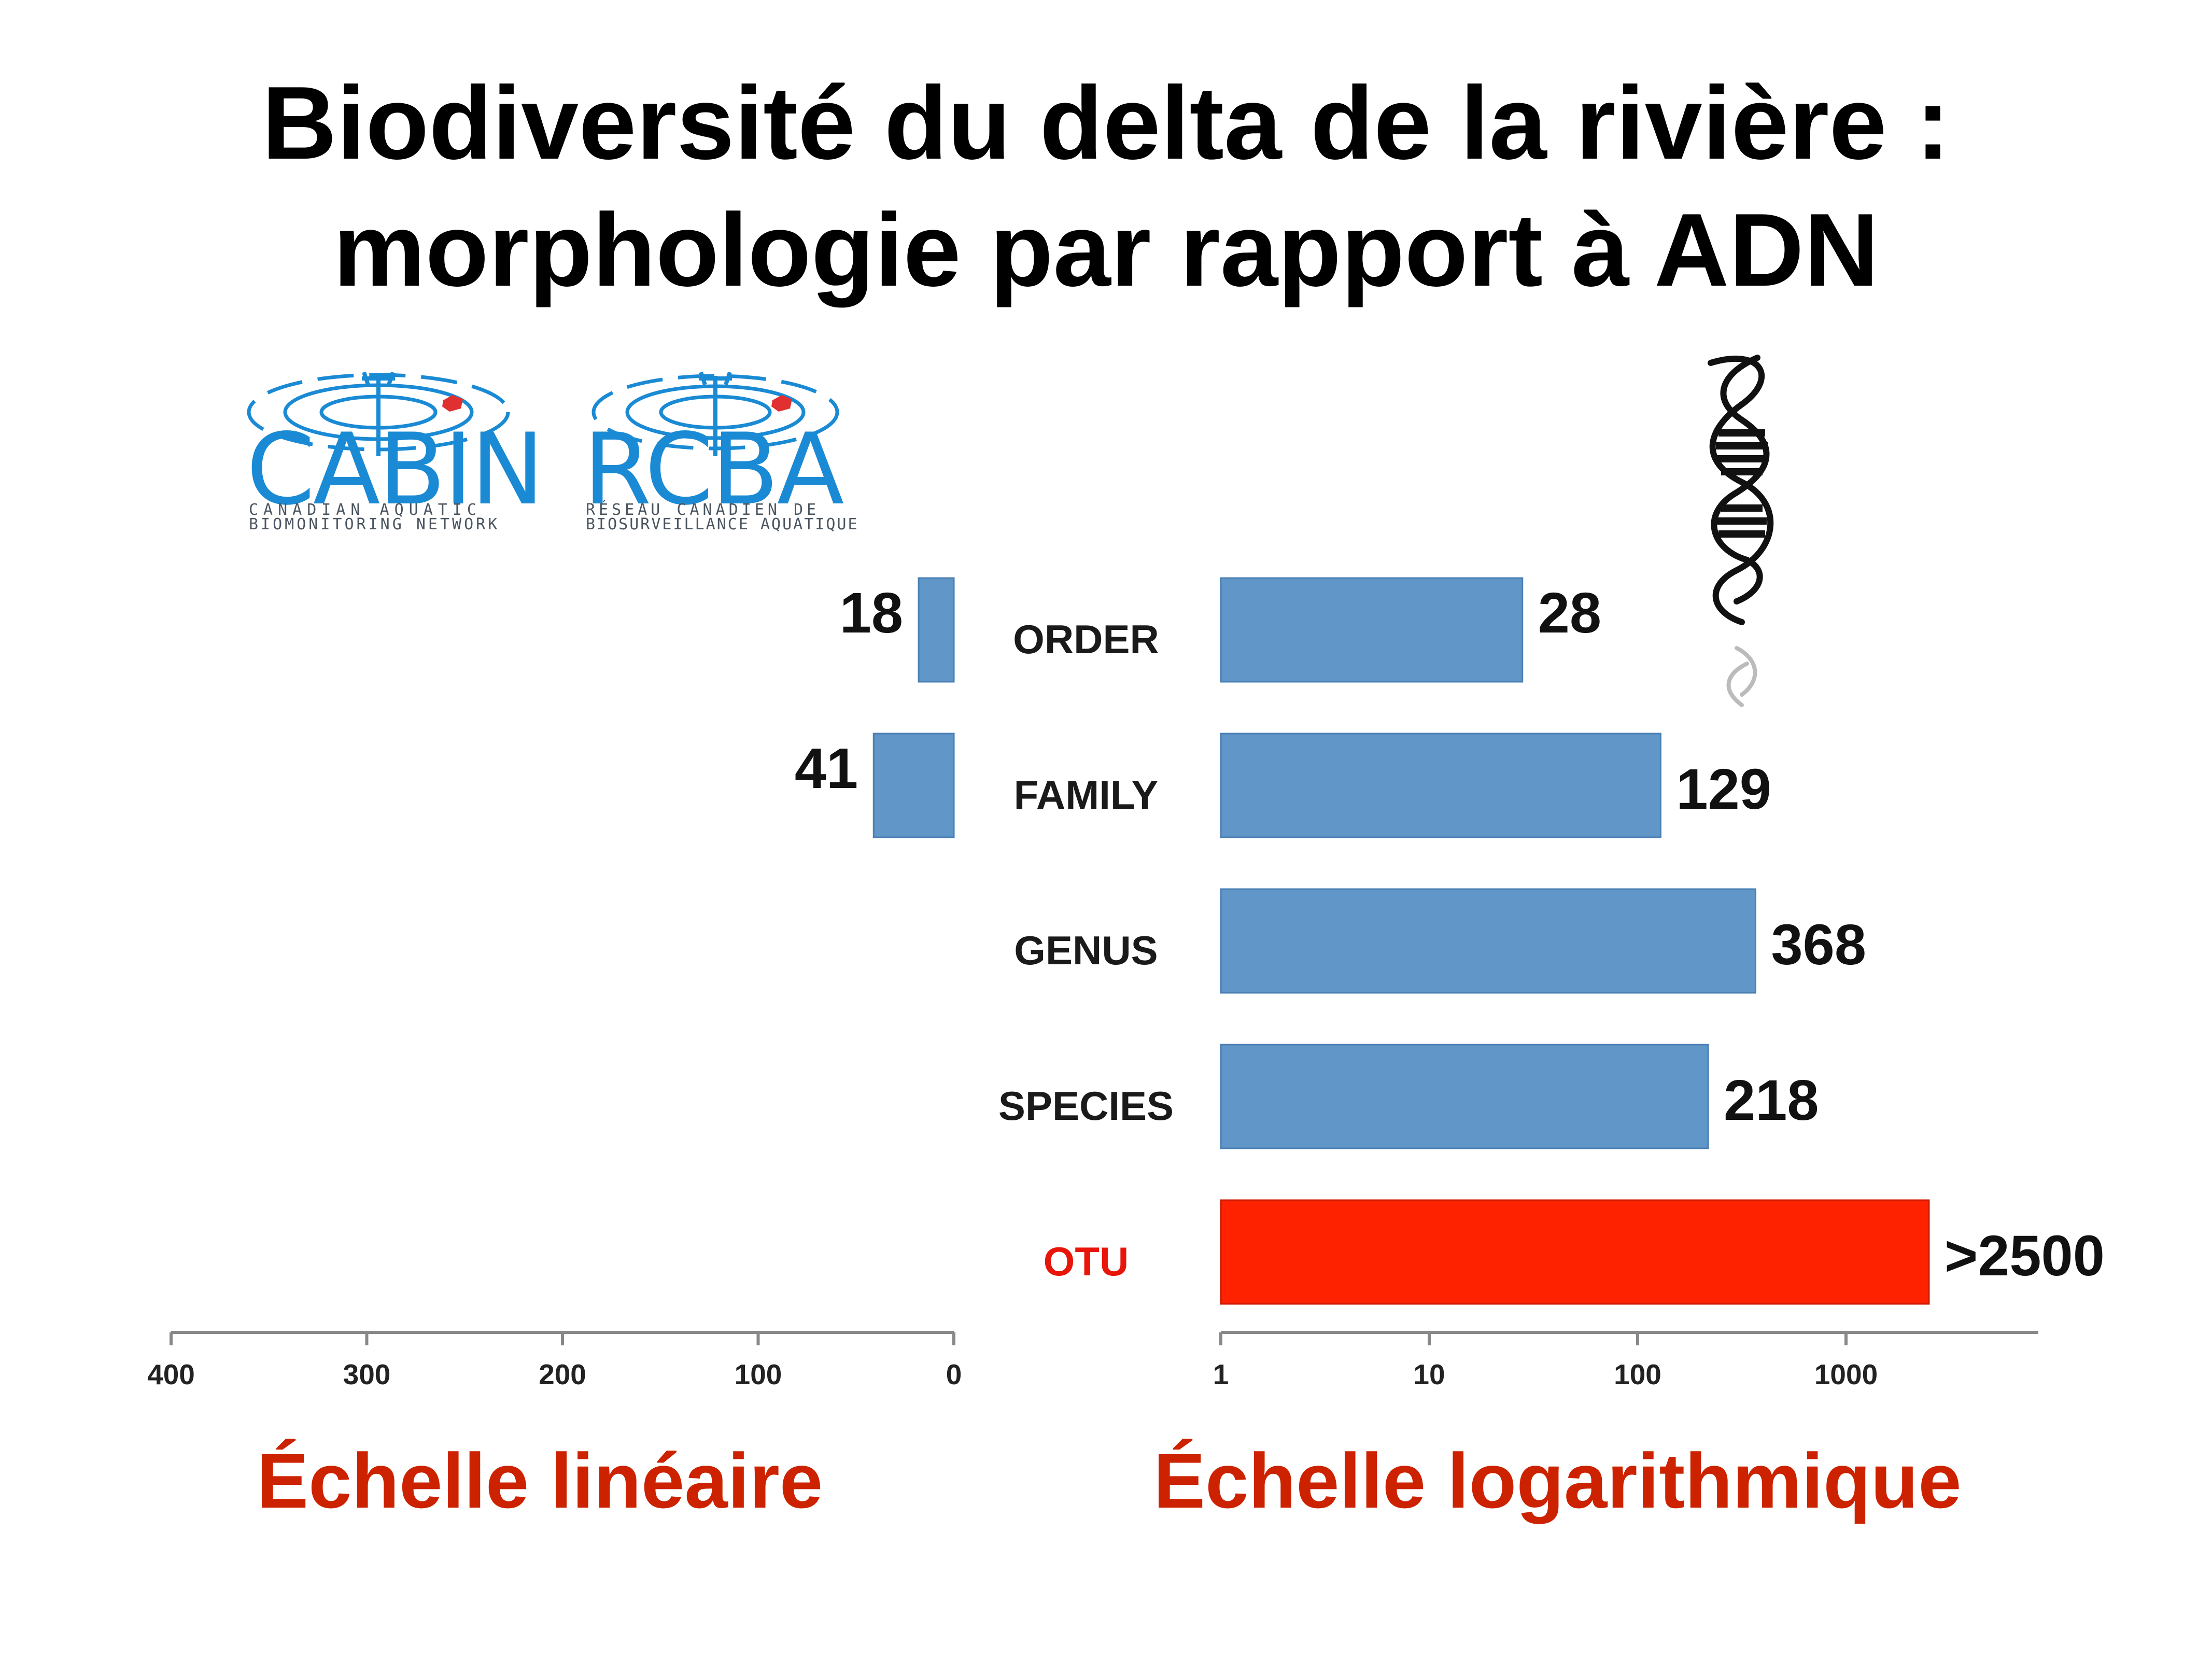 The width and height of the screenshot is (2212, 1659). What do you see at coordinates (1569, 613) in the screenshot?
I see `log-value-label-order: 28` at bounding box center [1569, 613].